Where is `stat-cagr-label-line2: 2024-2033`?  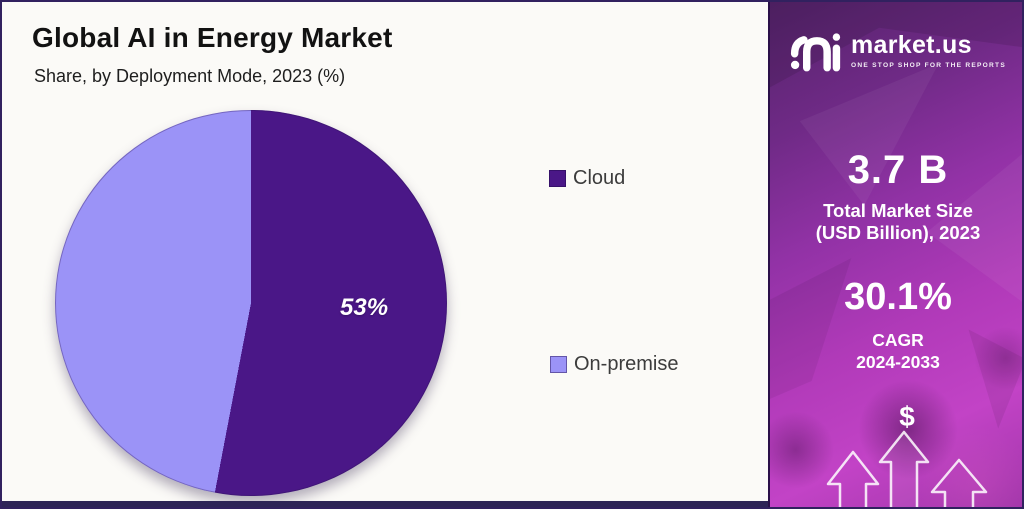
stat-cagr-label-line2: 2024-2033 is located at coordinates (898, 361).